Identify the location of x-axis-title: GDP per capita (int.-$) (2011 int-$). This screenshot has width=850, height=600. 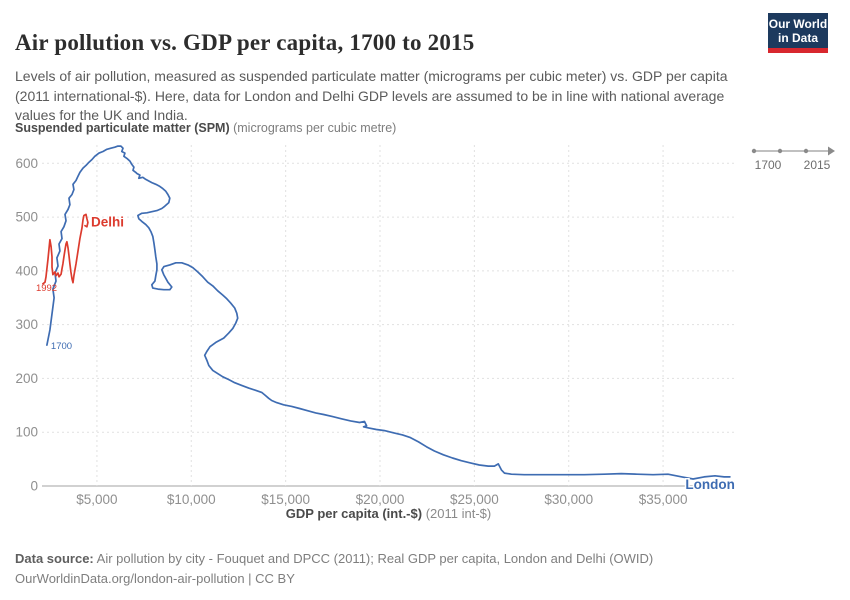
(388, 513).